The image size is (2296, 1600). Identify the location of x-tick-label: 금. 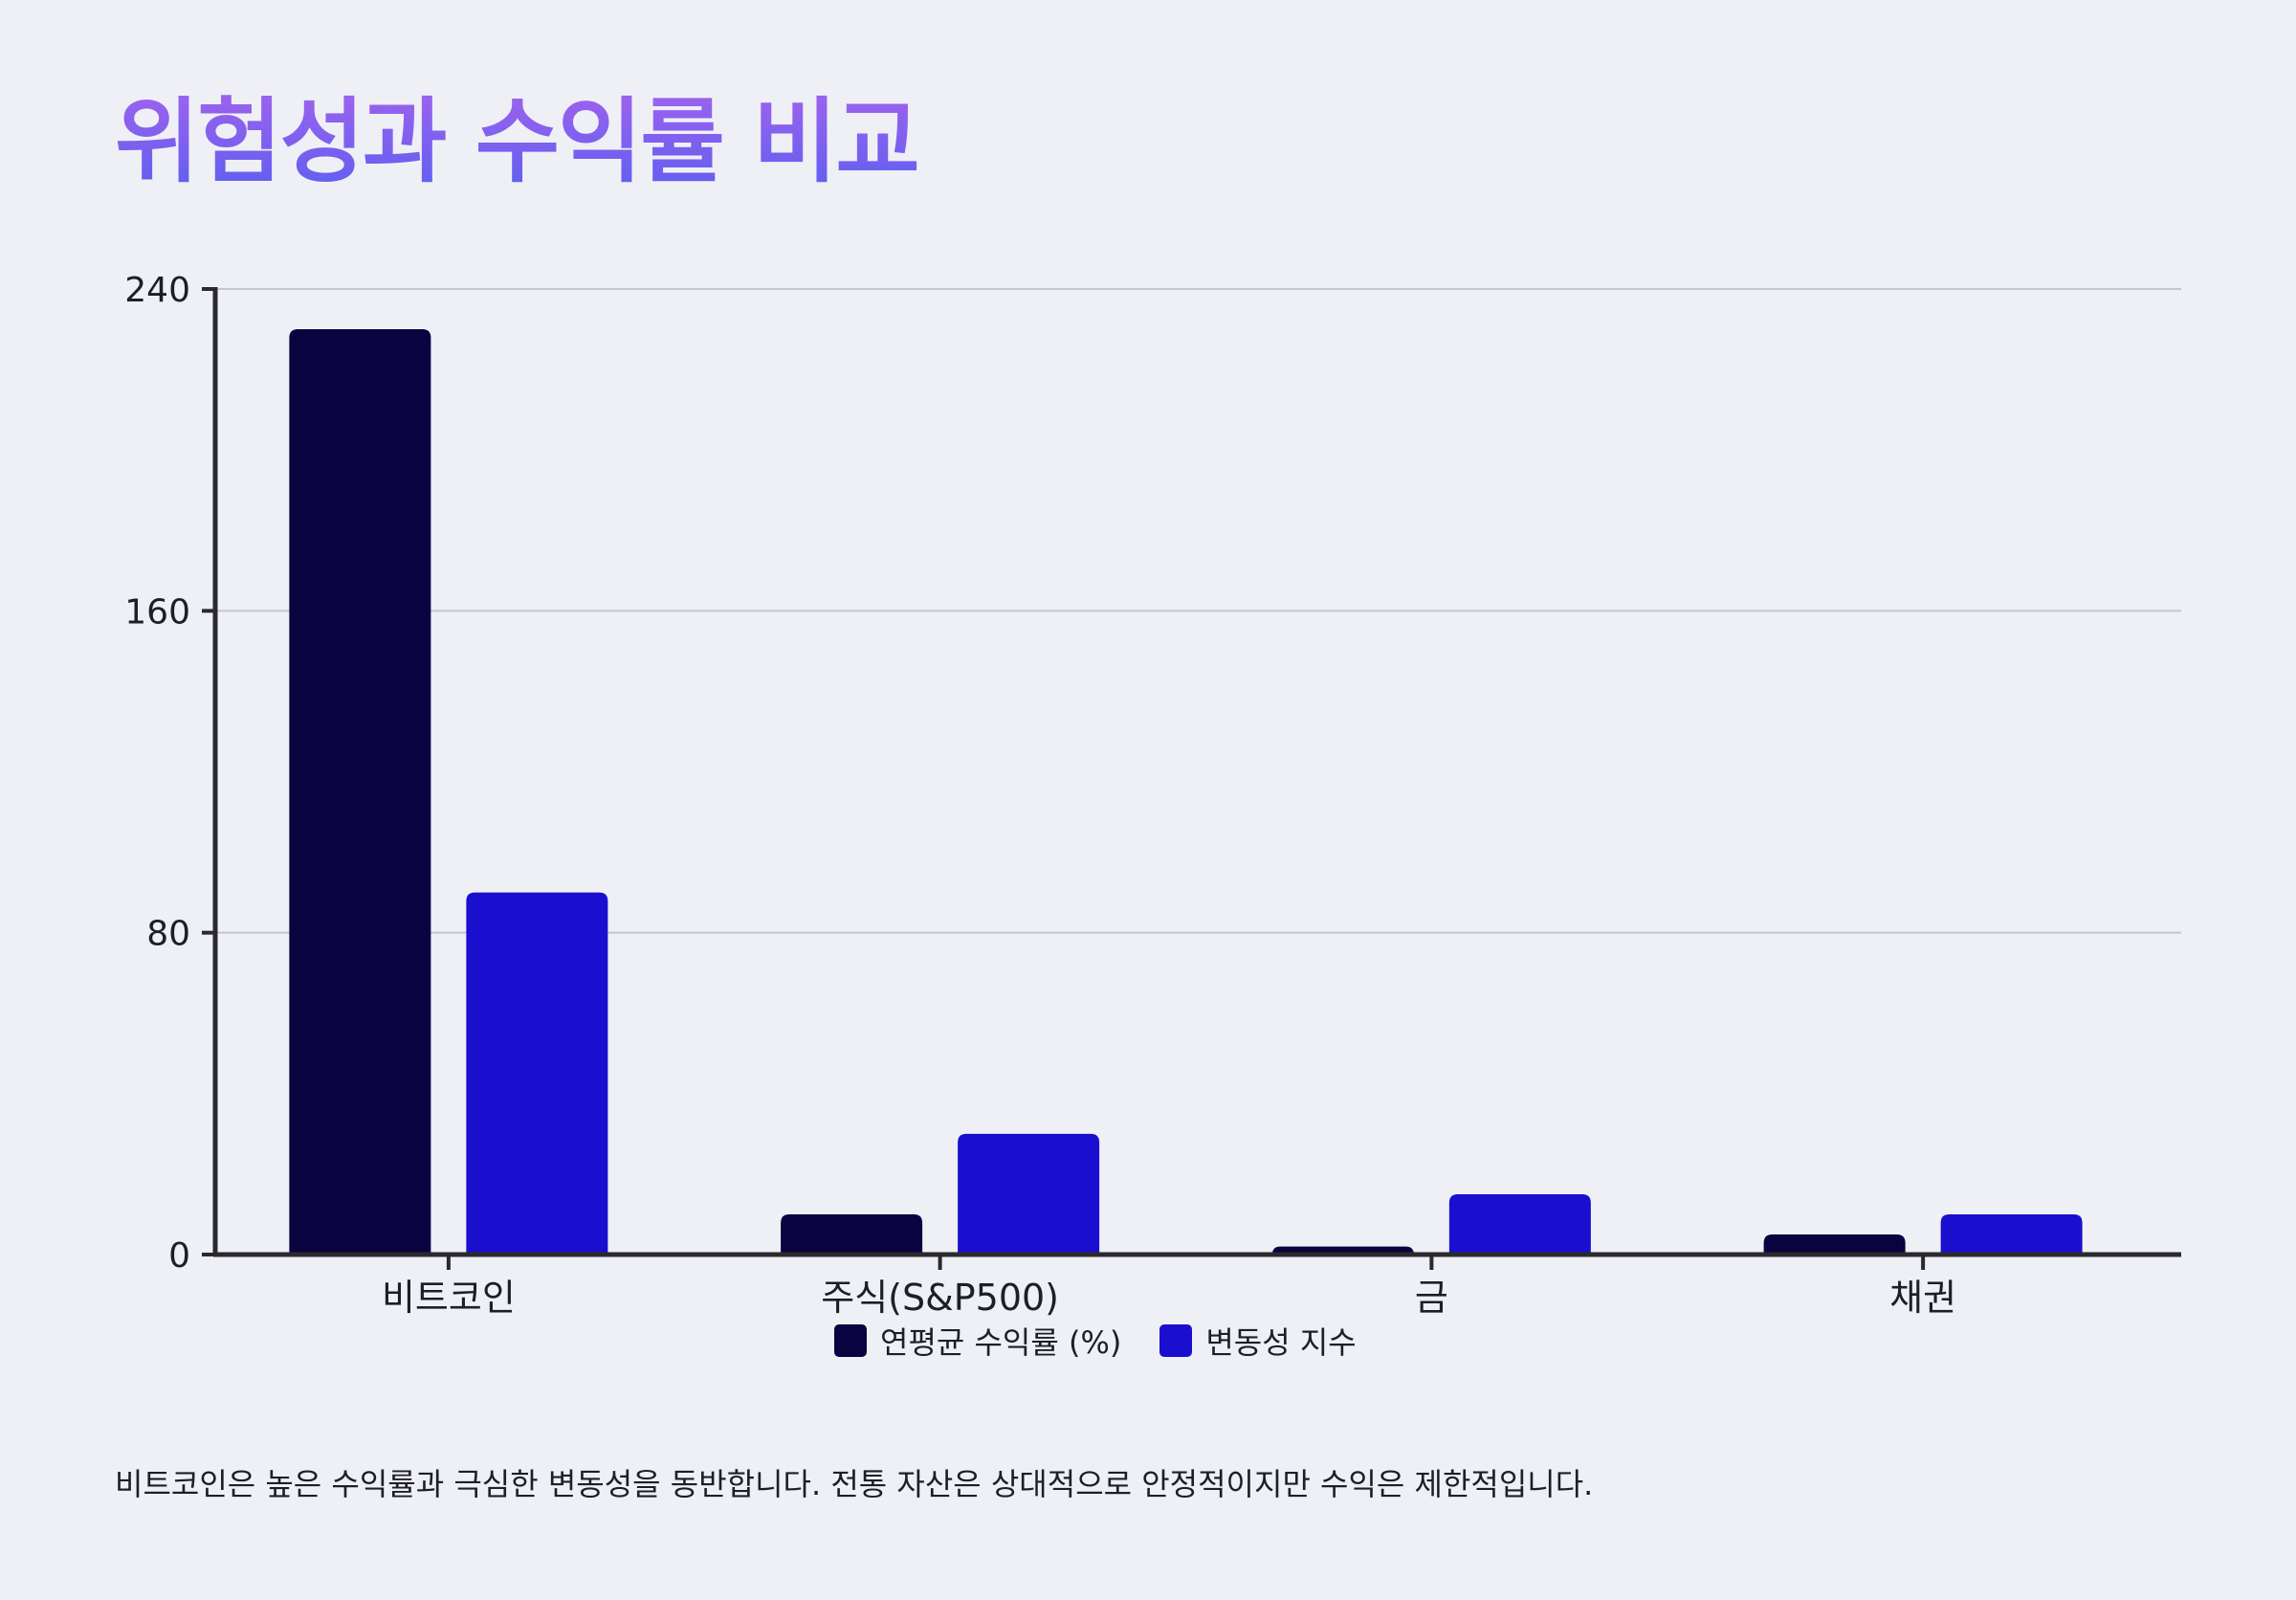
(1432, 1298).